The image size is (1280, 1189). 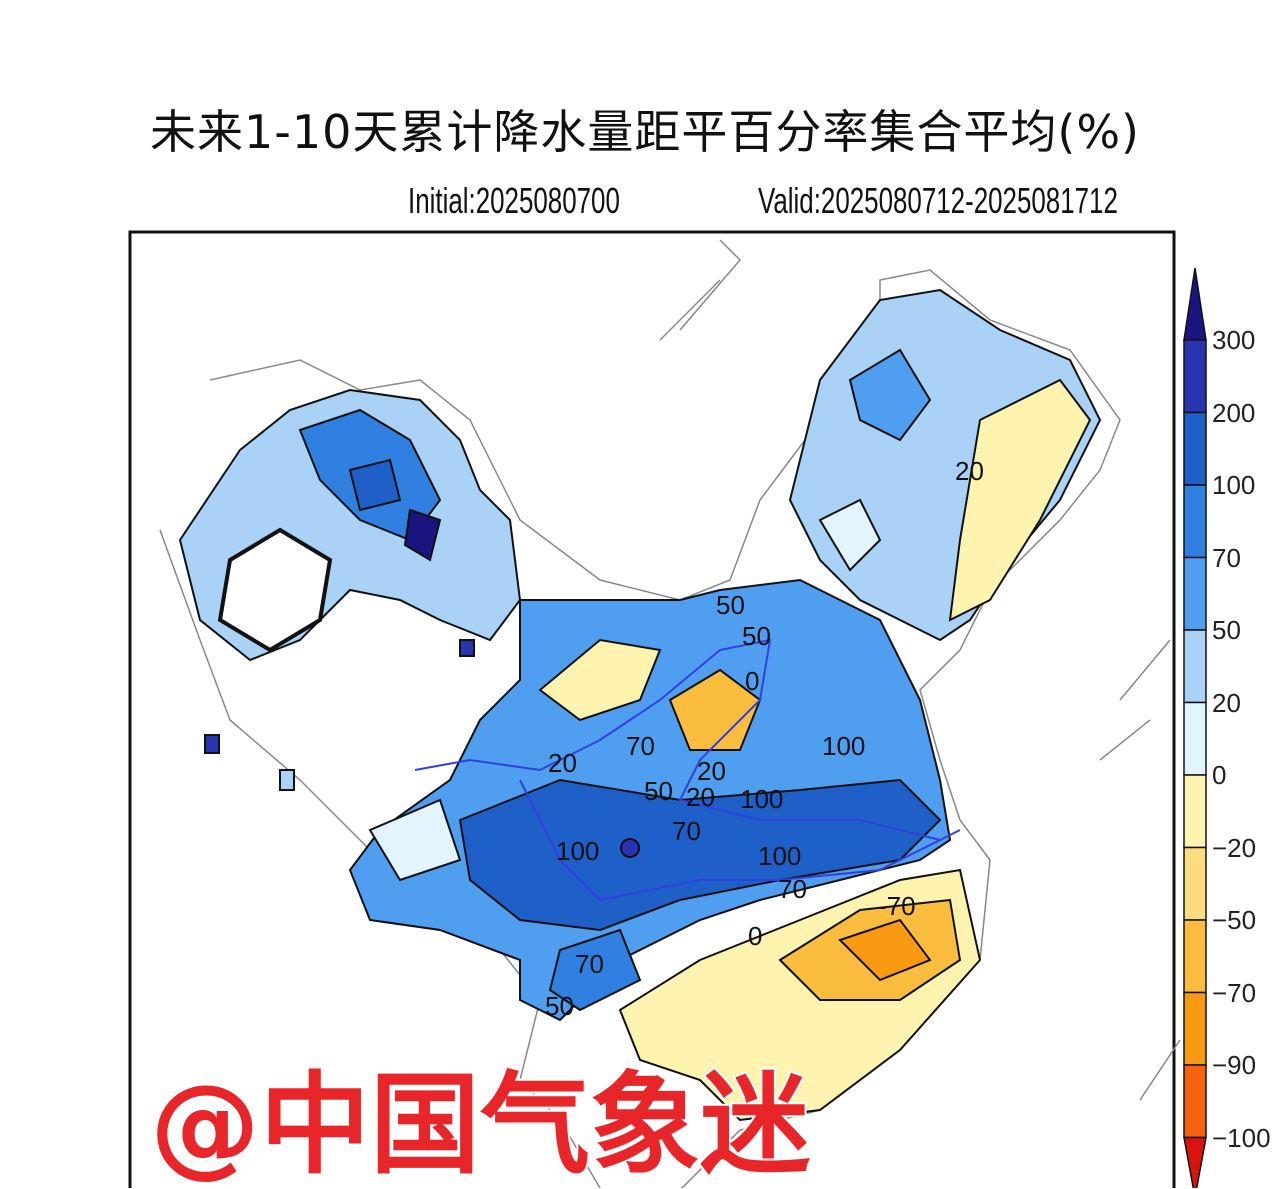 I want to click on rivers, so click(x=687, y=770).